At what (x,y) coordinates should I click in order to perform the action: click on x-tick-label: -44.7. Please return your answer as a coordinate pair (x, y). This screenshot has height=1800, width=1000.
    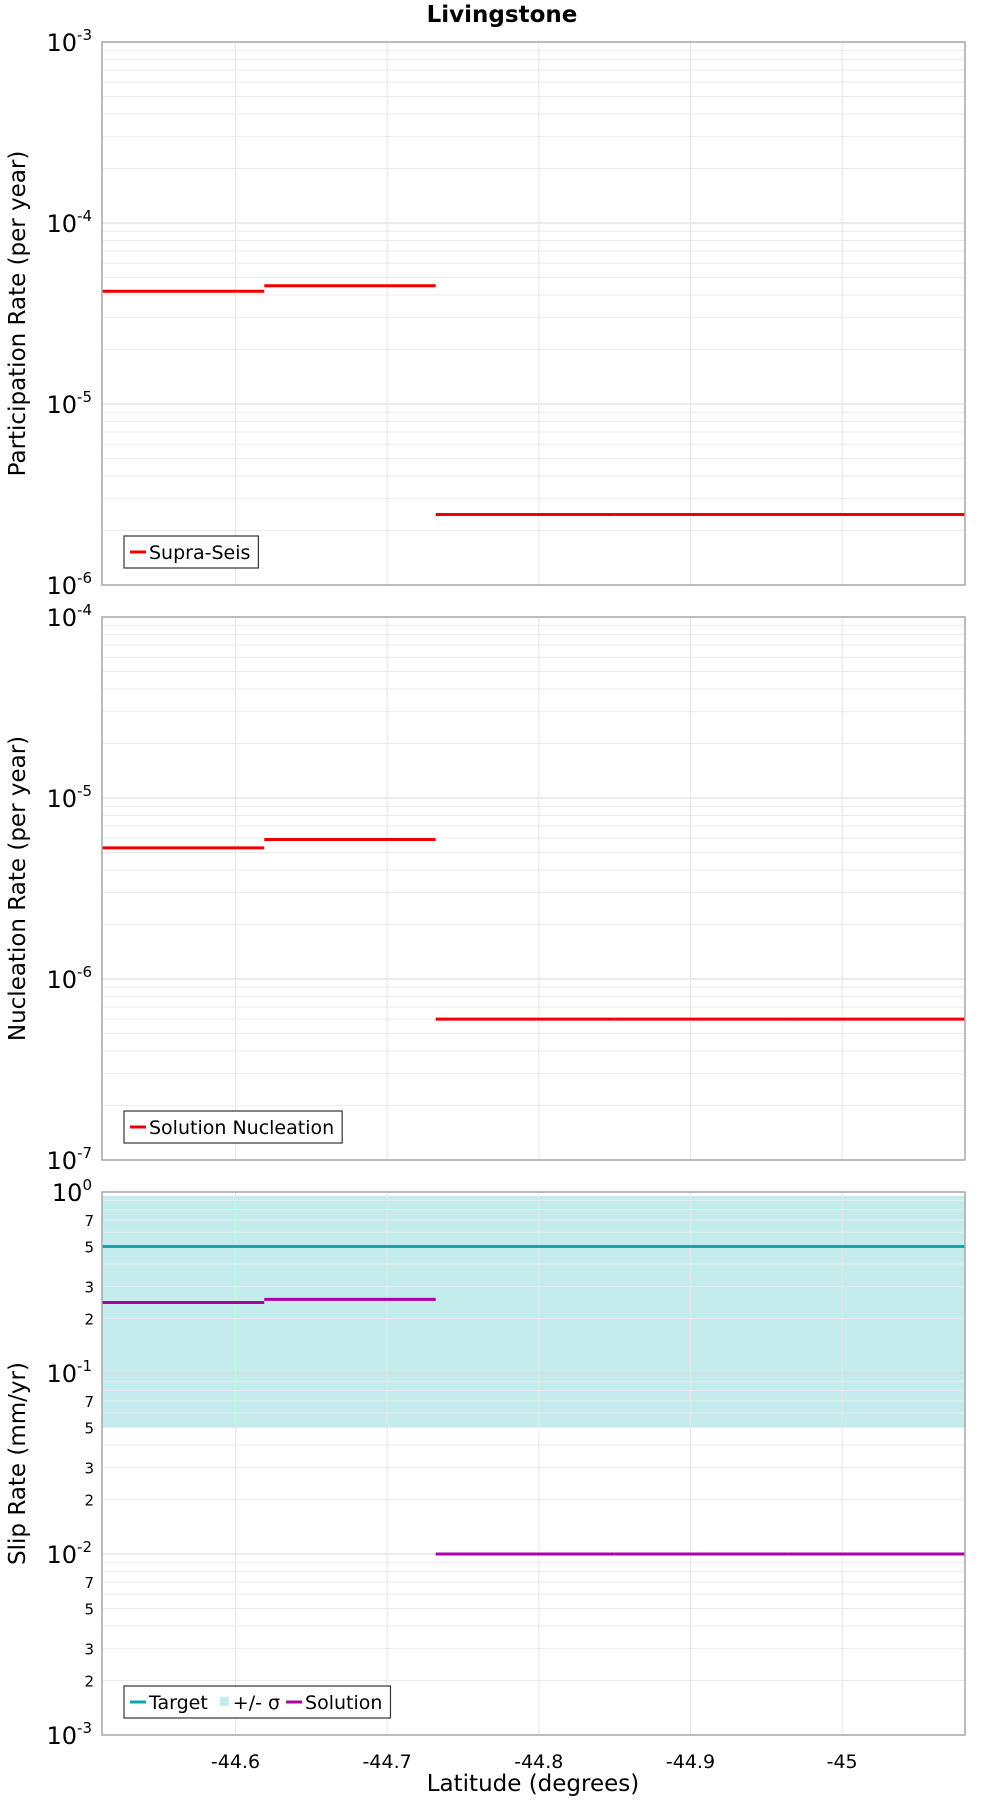
    Looking at the image, I should click on (387, 1762).